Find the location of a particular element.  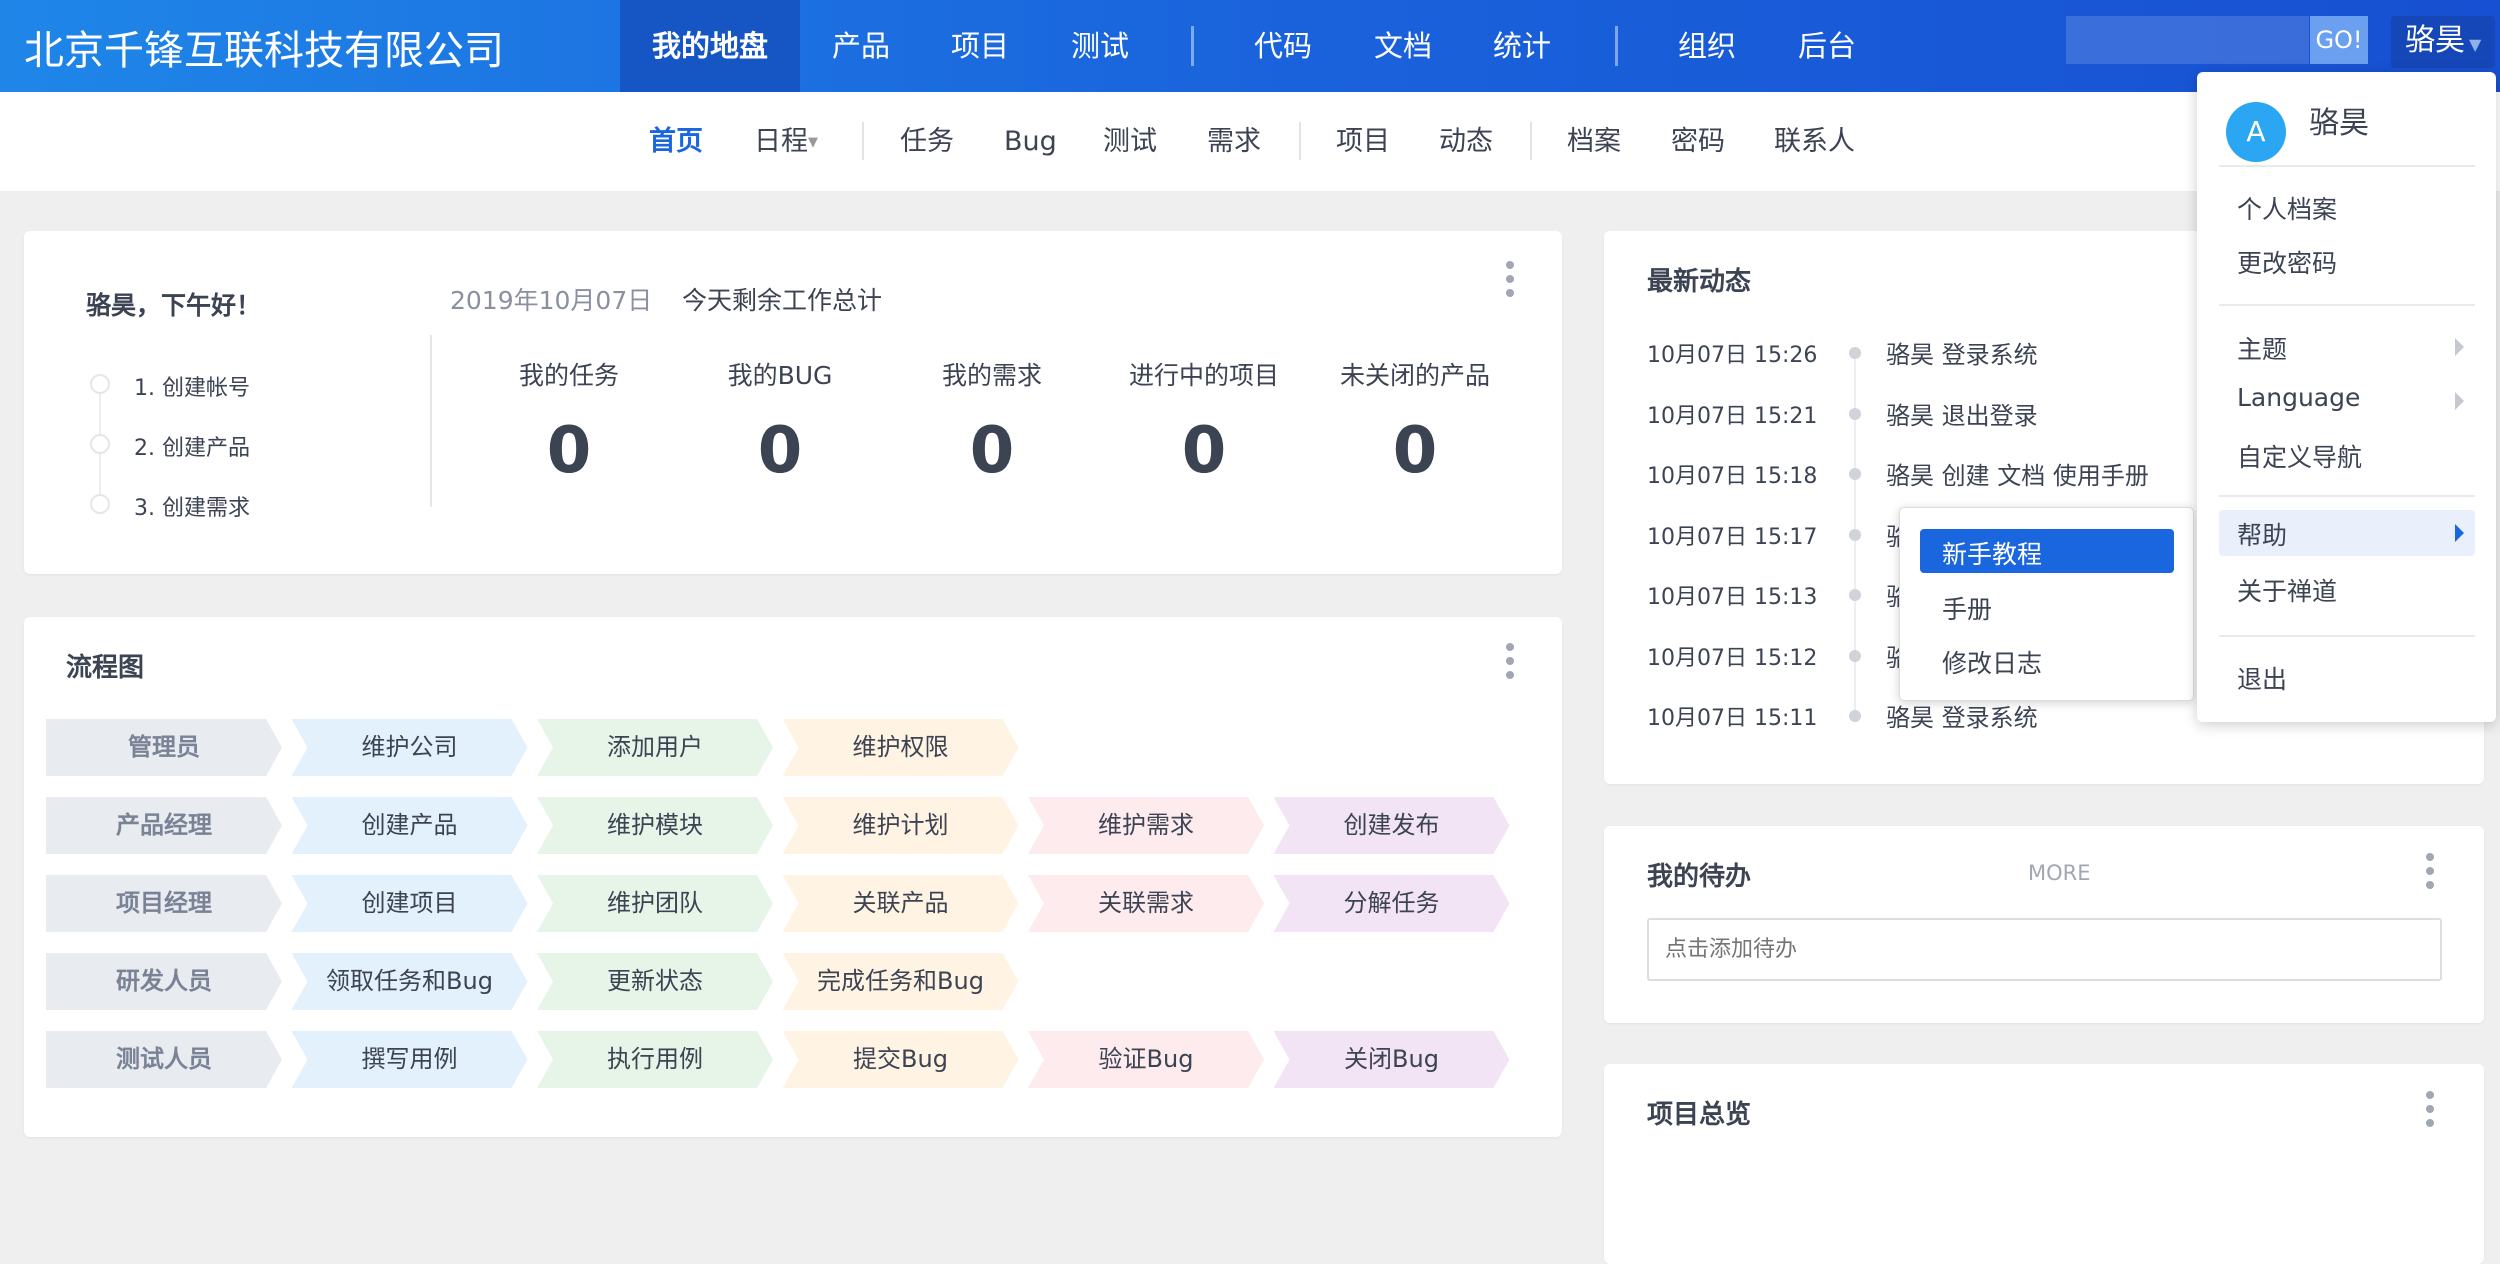

flow-step: 添加用户 is located at coordinates (655, 747).